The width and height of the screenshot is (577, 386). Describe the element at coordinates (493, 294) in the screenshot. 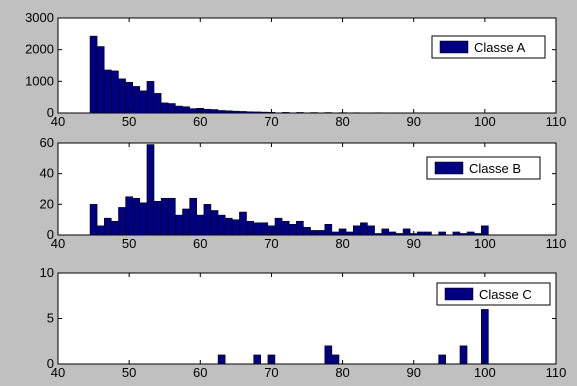

I see `legend: Classe C` at that location.